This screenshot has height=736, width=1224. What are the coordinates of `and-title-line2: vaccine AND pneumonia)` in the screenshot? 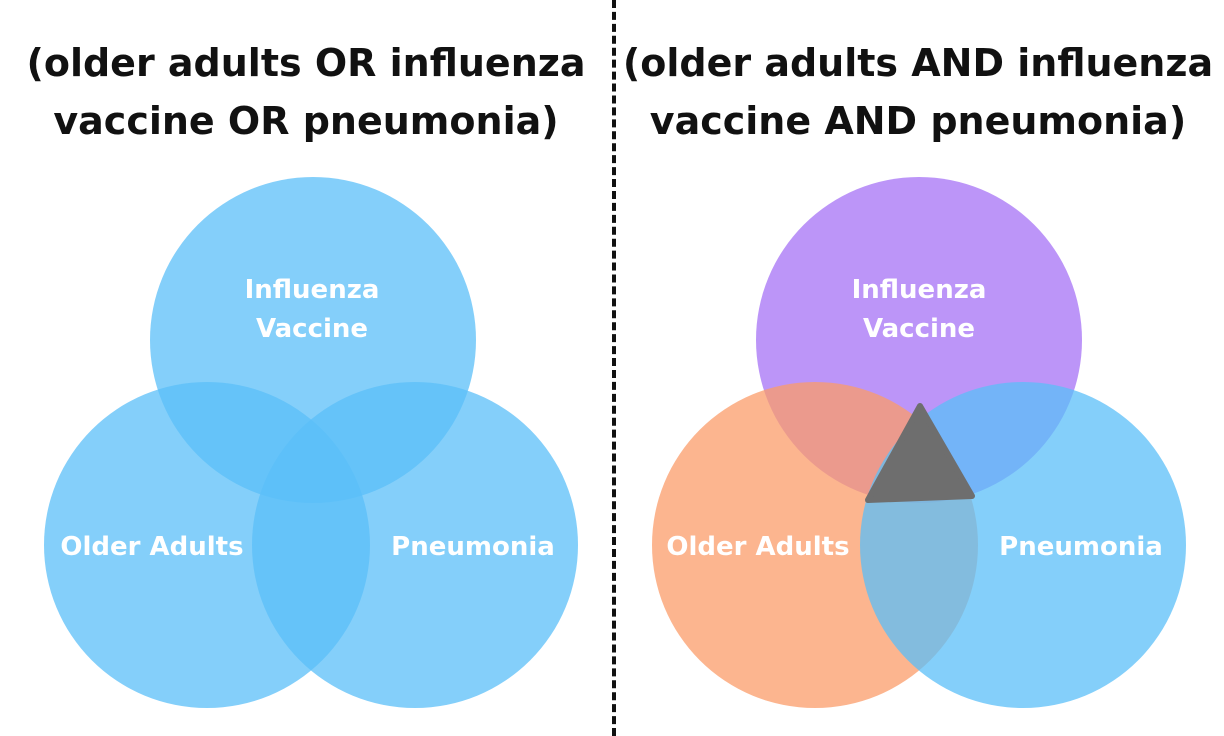 It's located at (918, 121).